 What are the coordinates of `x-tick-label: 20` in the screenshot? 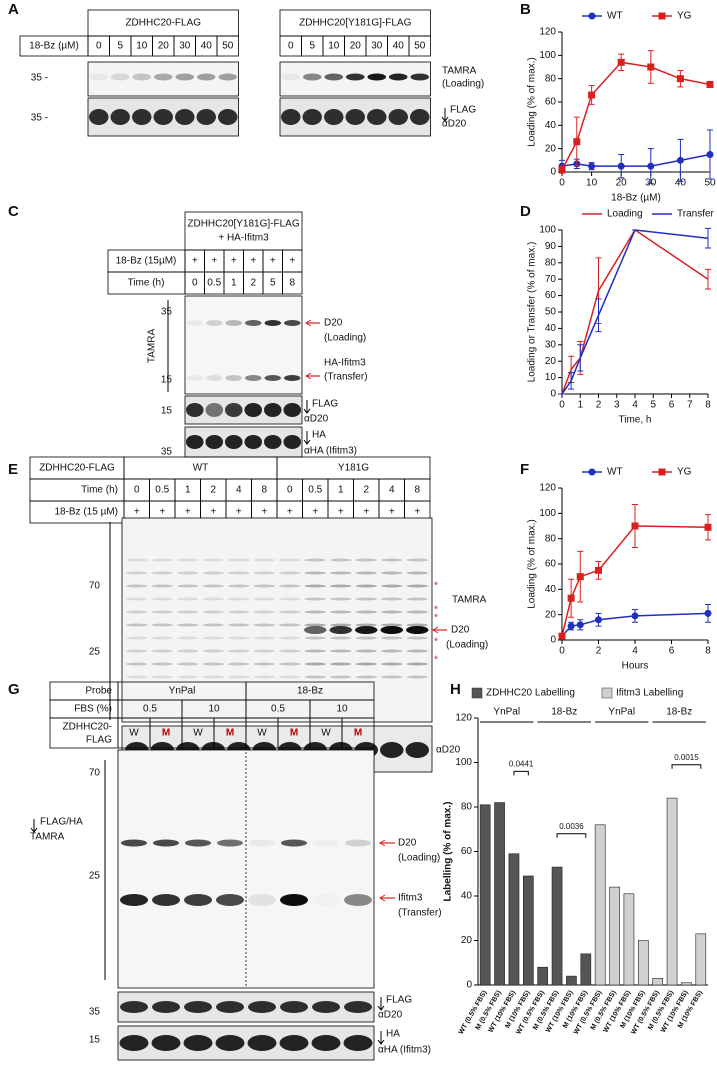 It's located at (622, 183).